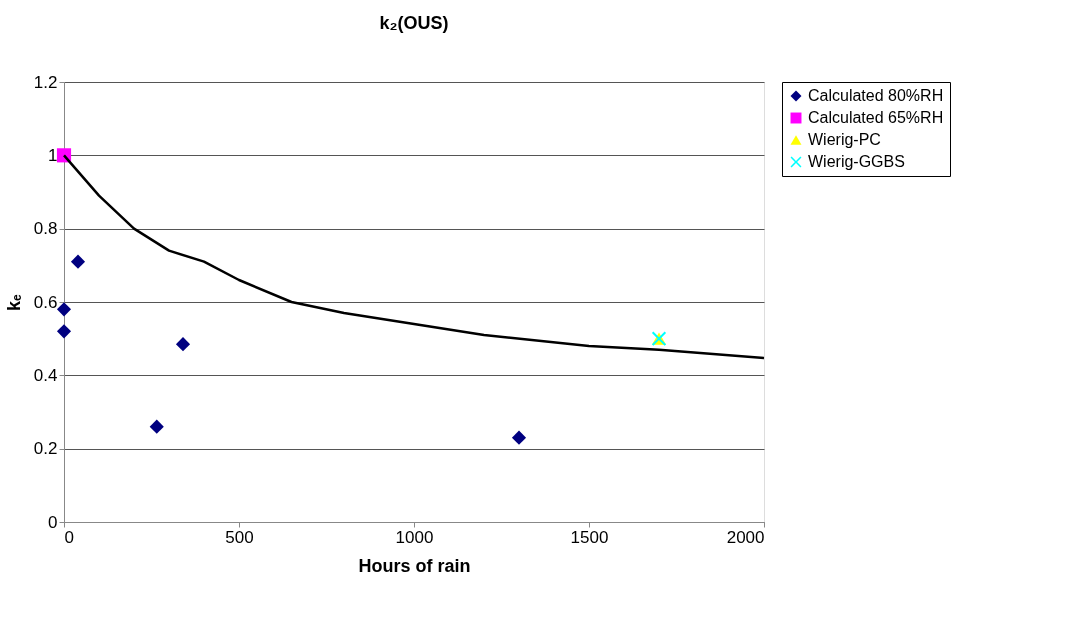 The height and width of the screenshot is (631, 1075). I want to click on x-tick-label: 0, so click(69, 537).